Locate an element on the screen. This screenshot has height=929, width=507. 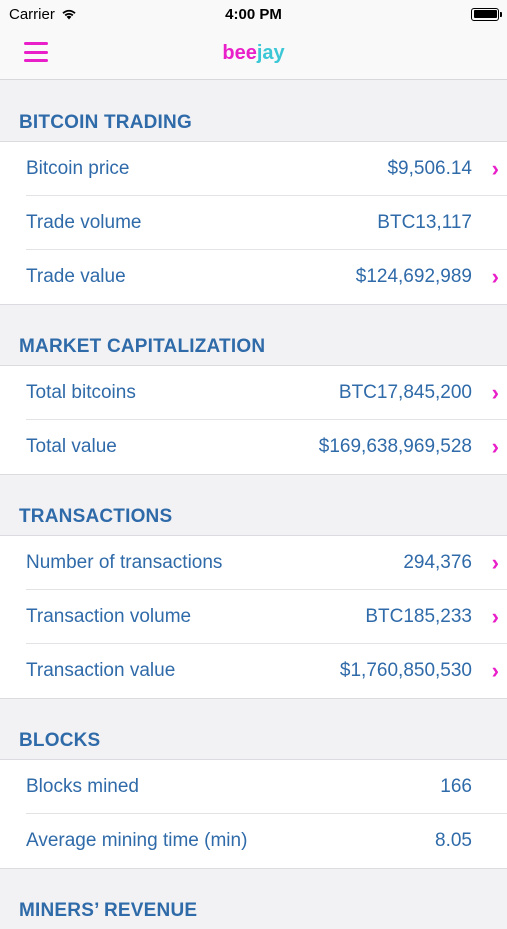
carrier-label: Carrier is located at coordinates (32, 14).